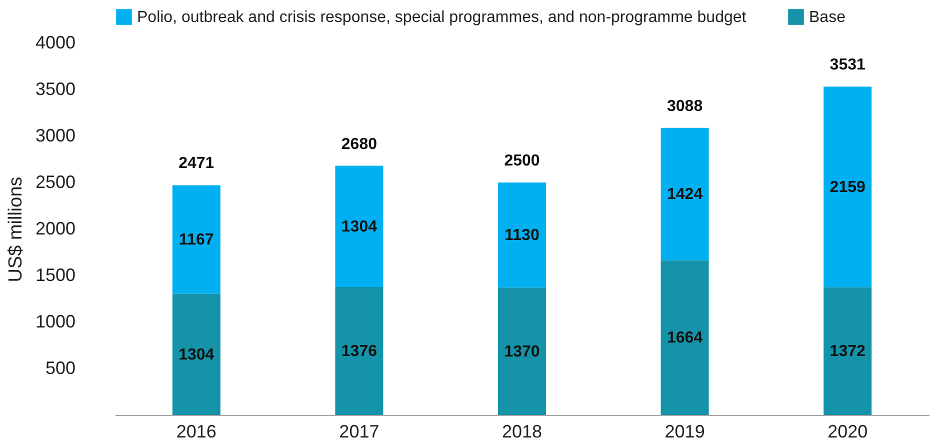  I want to click on y-tick-label: 3500, so click(55, 89).